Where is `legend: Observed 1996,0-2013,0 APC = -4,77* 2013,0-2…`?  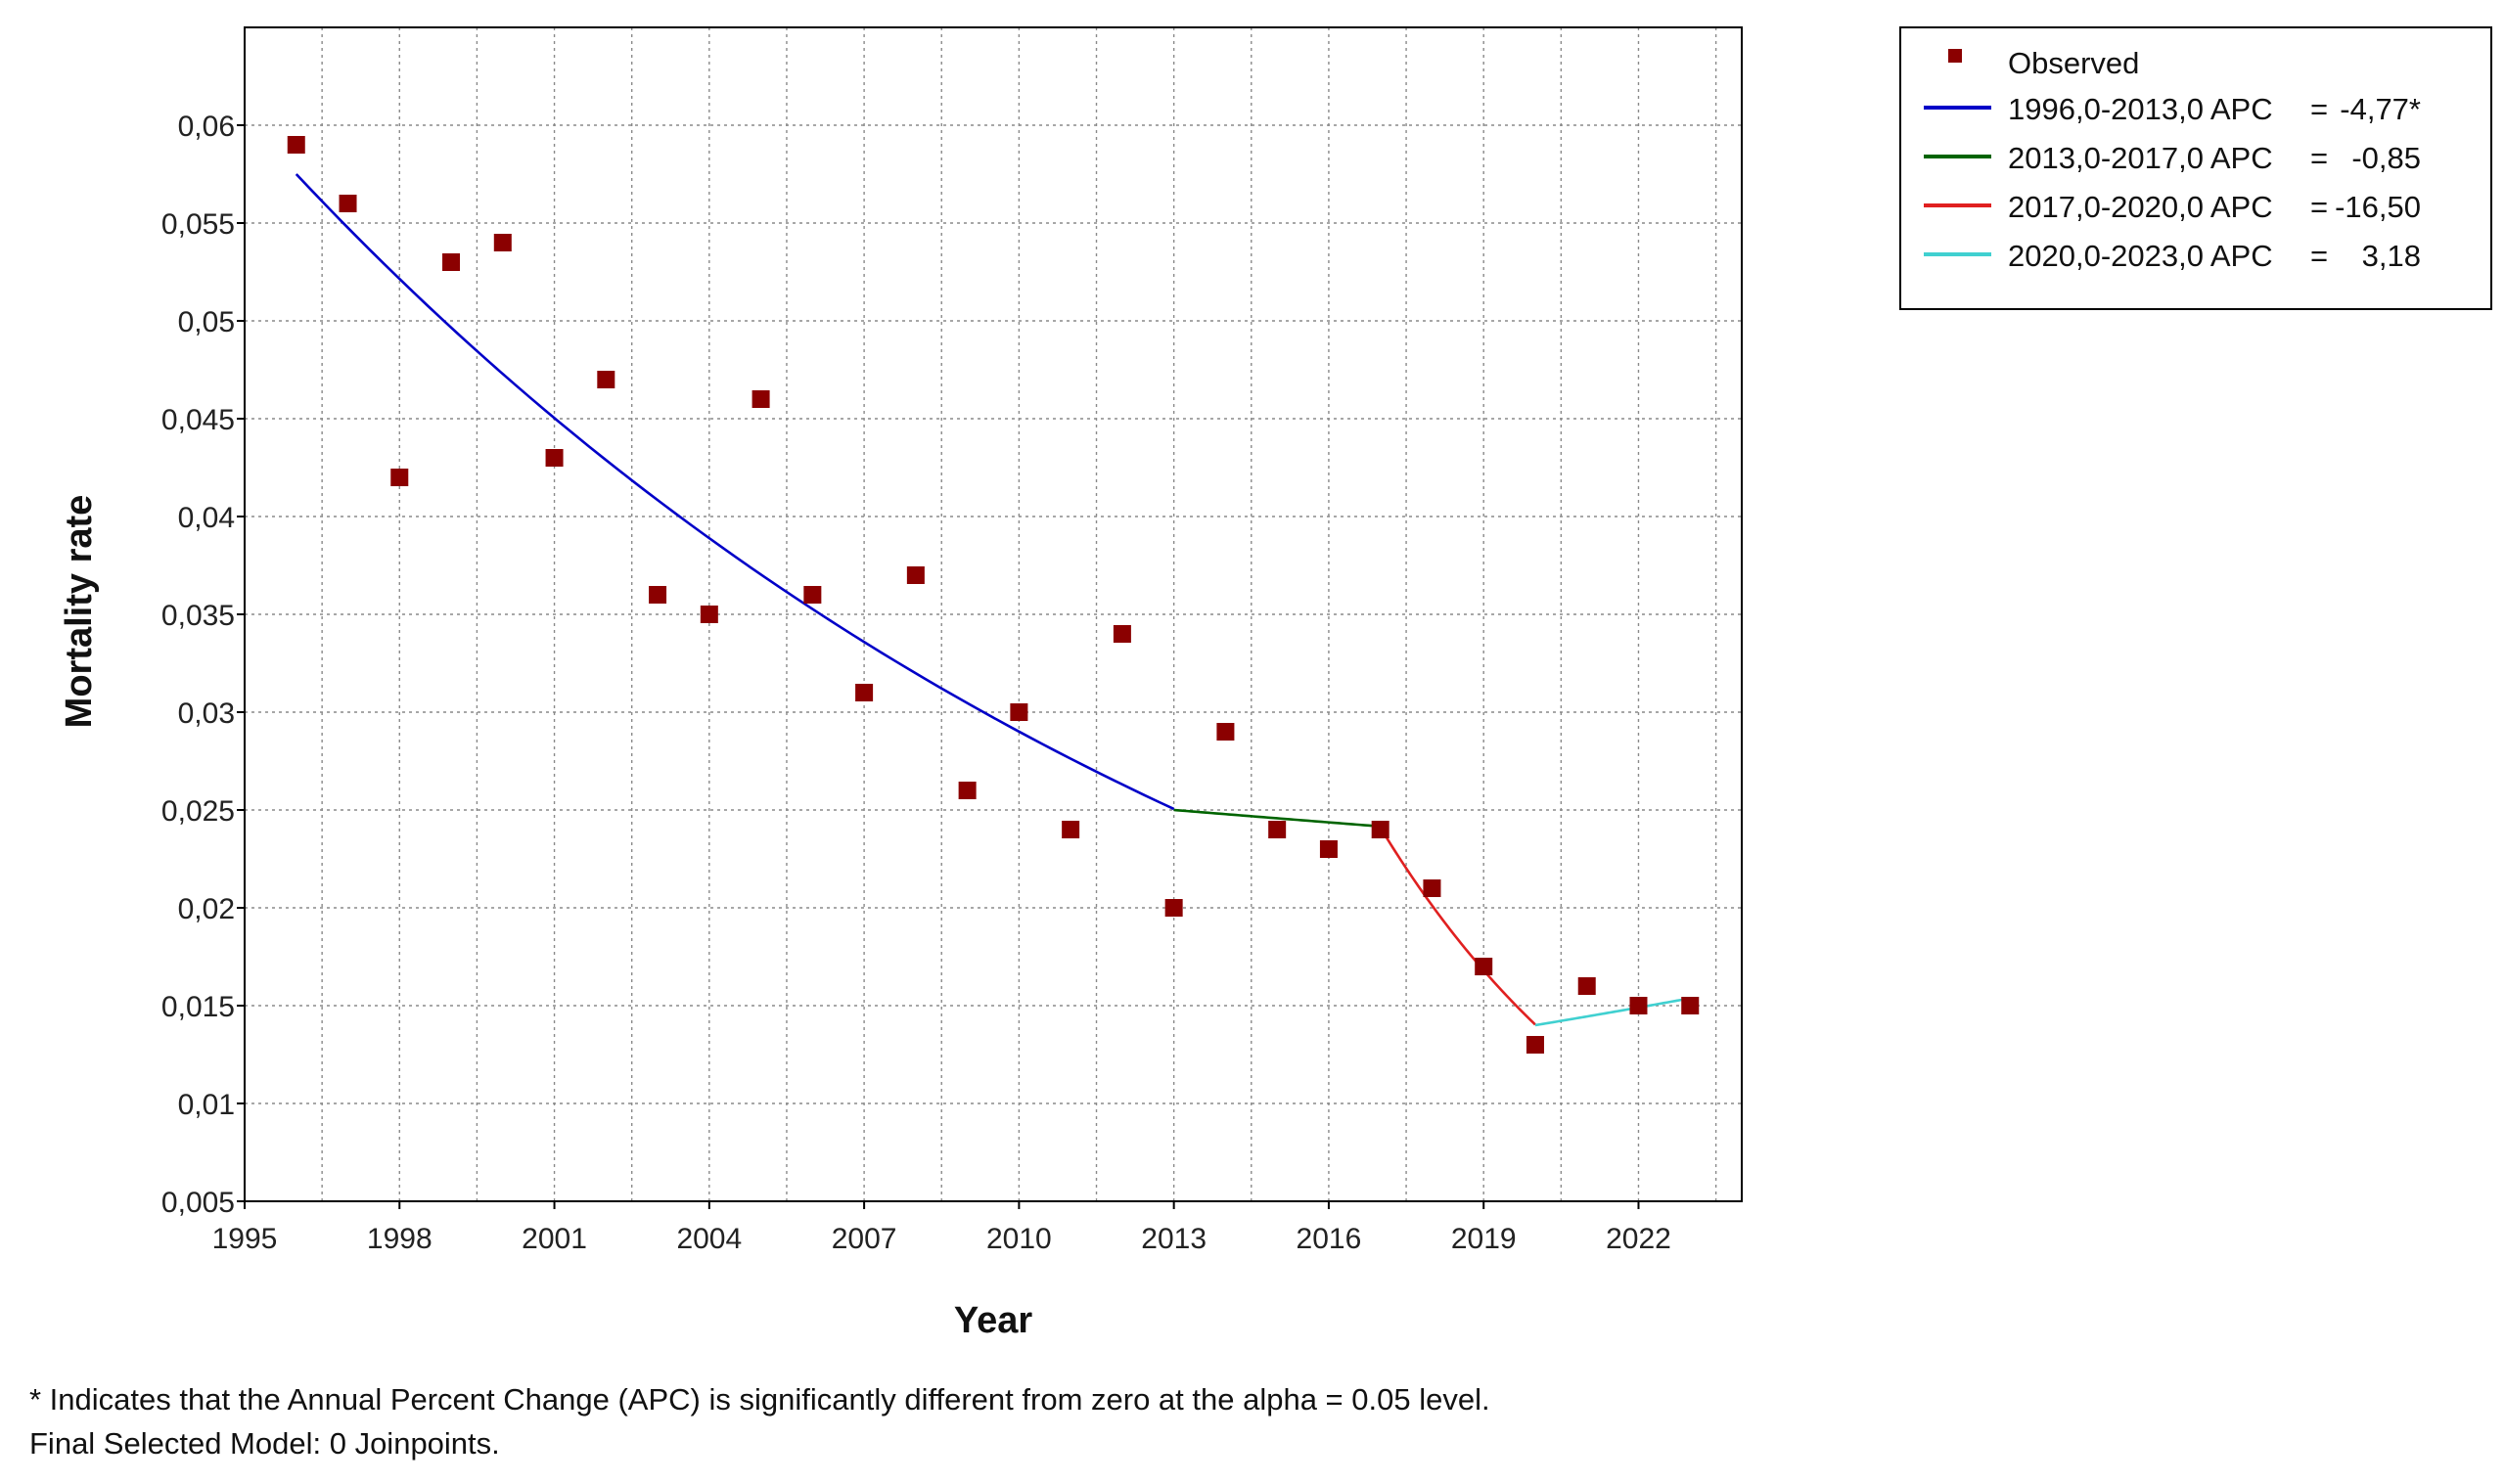
legend: Observed 1996,0-2013,0 APC = -4,77* 2013,0-2… is located at coordinates (2195, 168).